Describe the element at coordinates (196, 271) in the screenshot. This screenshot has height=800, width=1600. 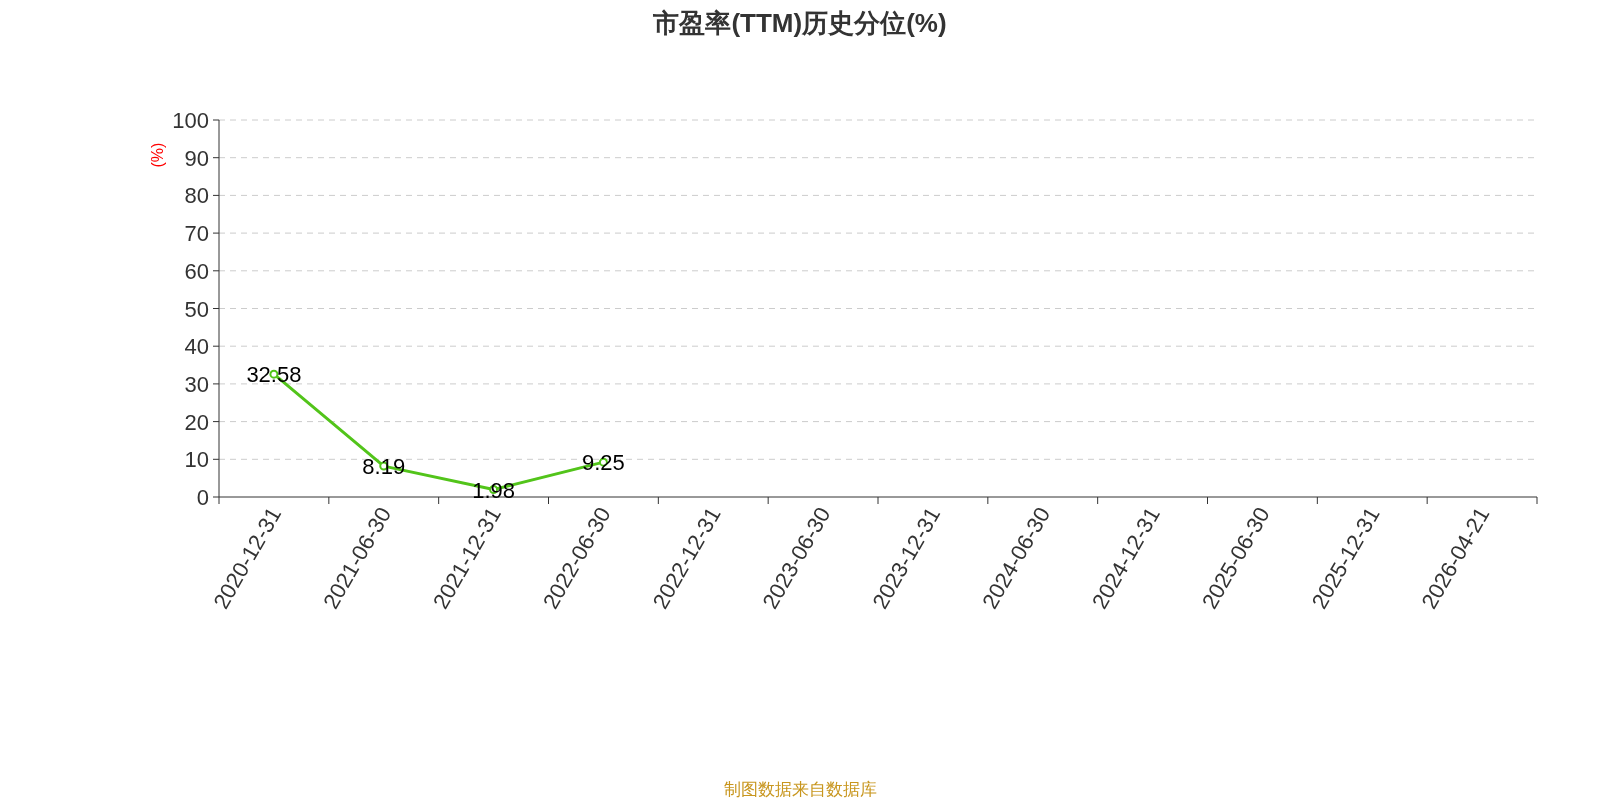
I see `y-tick-label: 60` at that location.